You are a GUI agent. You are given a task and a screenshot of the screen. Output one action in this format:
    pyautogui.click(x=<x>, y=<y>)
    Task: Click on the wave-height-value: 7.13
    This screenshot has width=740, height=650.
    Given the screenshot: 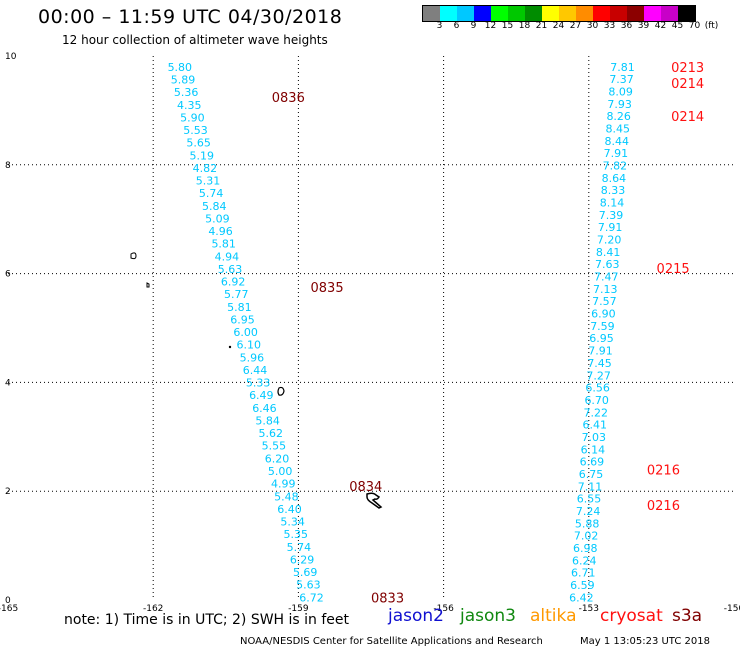 What is the action you would take?
    pyautogui.click(x=605, y=289)
    